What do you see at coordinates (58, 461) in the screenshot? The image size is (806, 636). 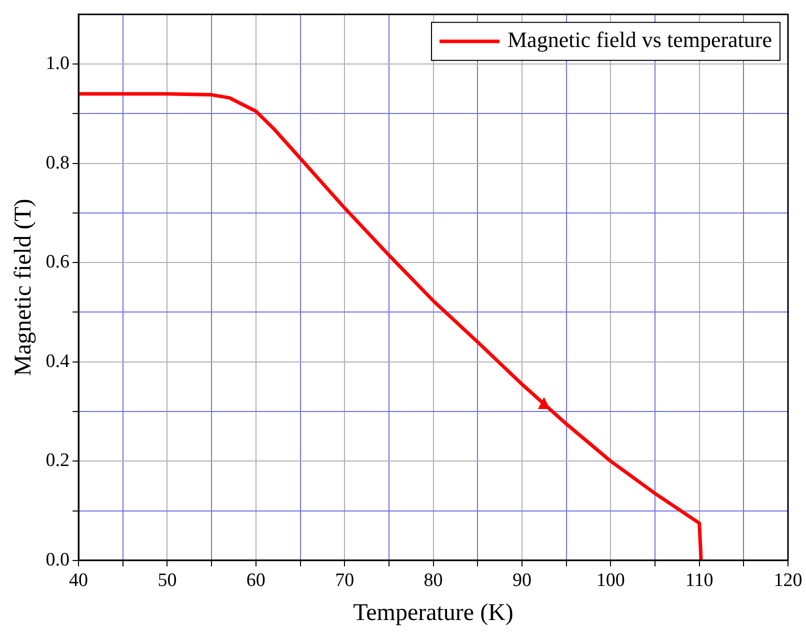 I see `y-tick-label: 0.2` at bounding box center [58, 461].